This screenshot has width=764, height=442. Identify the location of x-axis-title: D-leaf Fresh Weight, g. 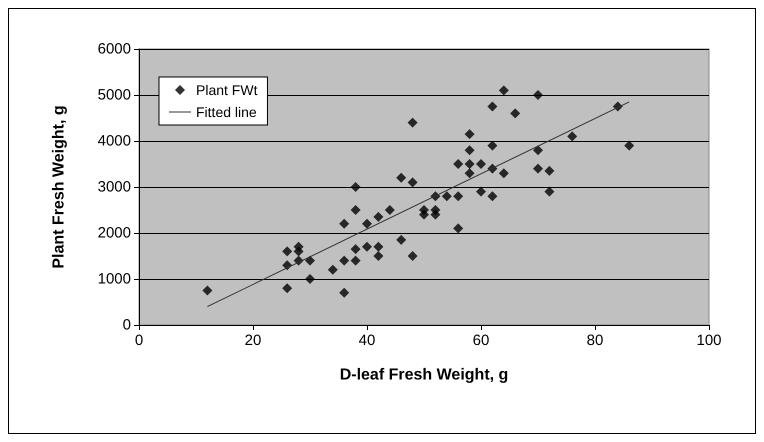
(424, 375).